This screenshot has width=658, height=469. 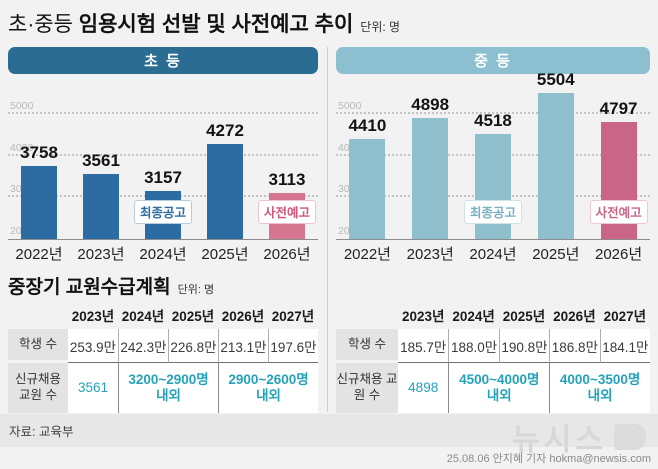 What do you see at coordinates (380, 27) in the screenshot?
I see `unit-label: 단위: 명` at bounding box center [380, 27].